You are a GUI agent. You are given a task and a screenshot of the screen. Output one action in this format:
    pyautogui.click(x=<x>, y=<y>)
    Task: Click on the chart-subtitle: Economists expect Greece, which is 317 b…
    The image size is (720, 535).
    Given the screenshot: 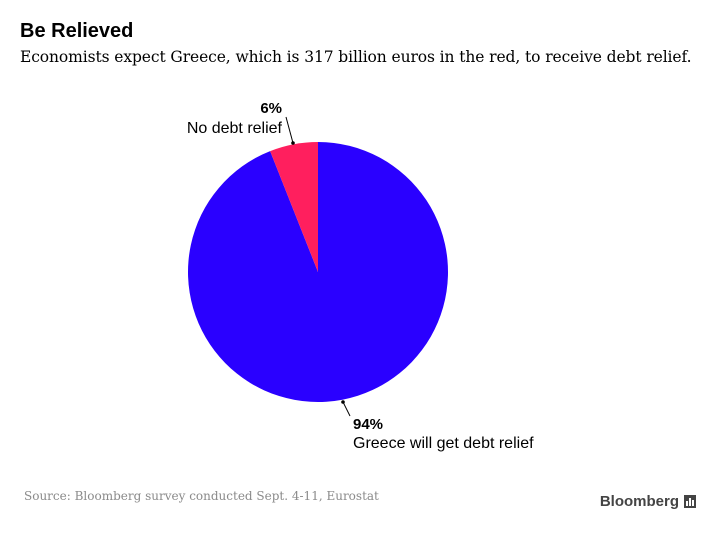 What is the action you would take?
    pyautogui.click(x=356, y=57)
    